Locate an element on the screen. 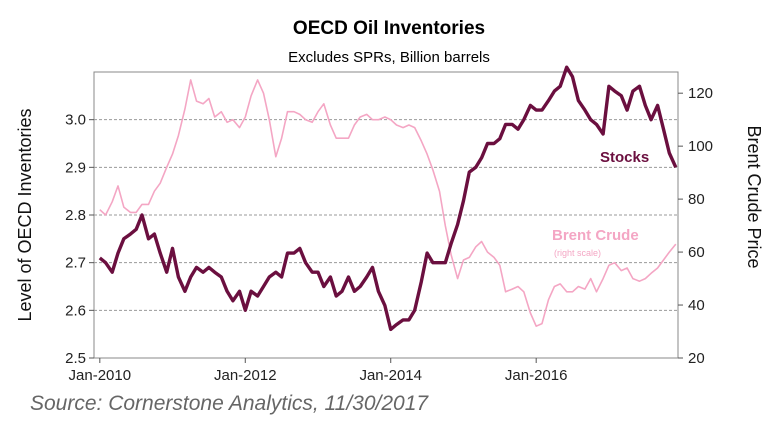 Image resolution: width=776 pixels, height=429 pixels. y2-tick-label: 120 is located at coordinates (700, 93).